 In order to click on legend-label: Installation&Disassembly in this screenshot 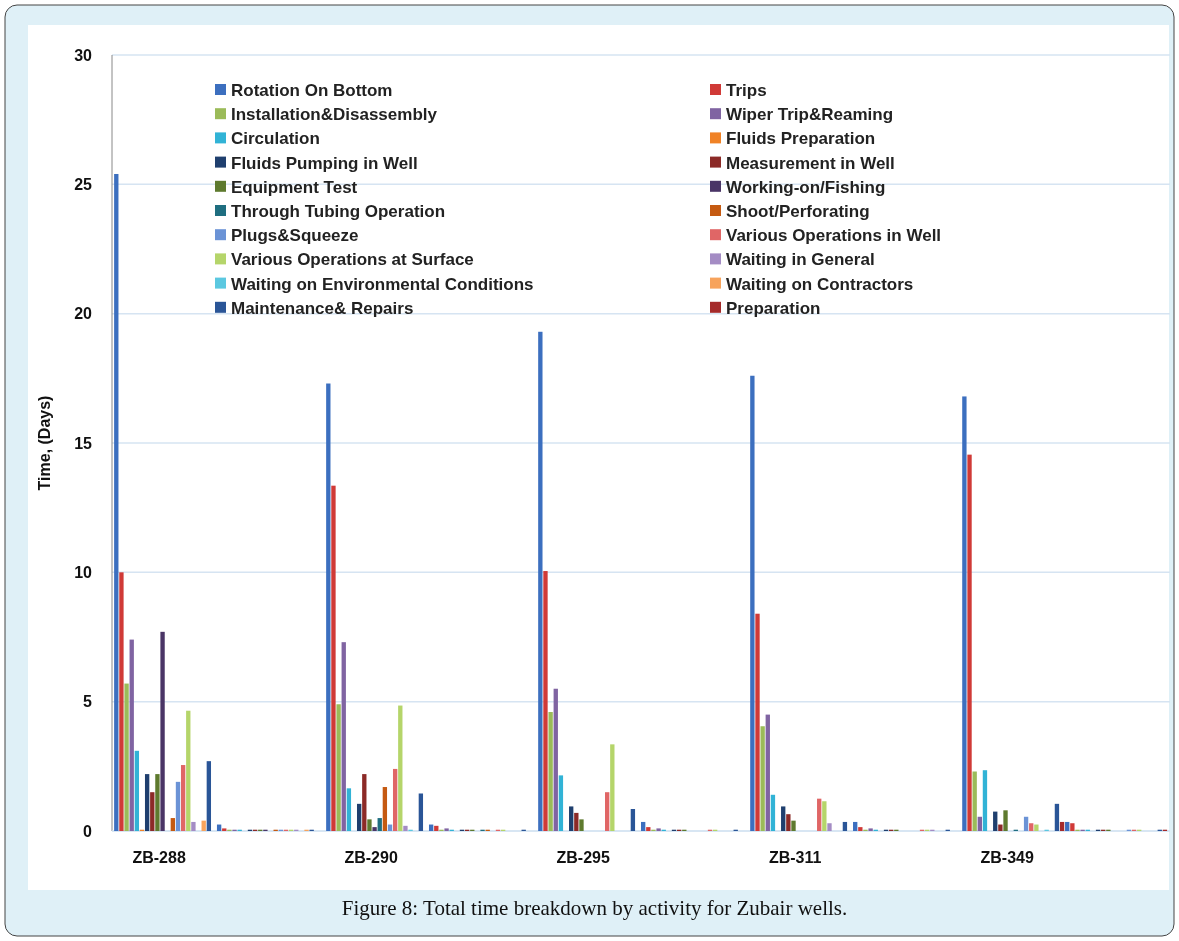, I will do `click(334, 115)`.